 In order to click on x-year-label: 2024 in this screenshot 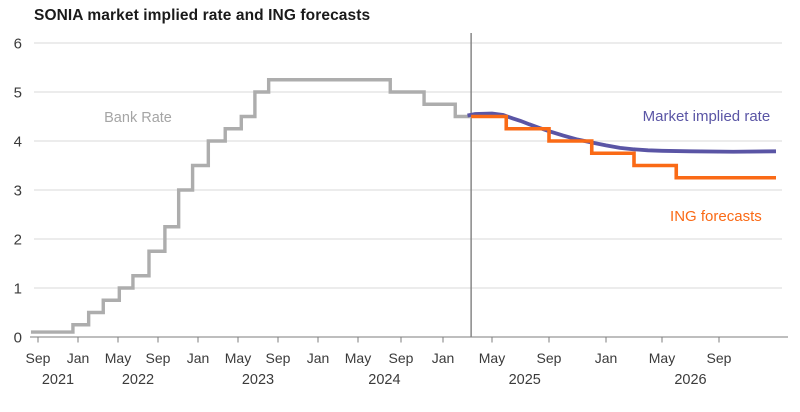, I will do `click(384, 380)`.